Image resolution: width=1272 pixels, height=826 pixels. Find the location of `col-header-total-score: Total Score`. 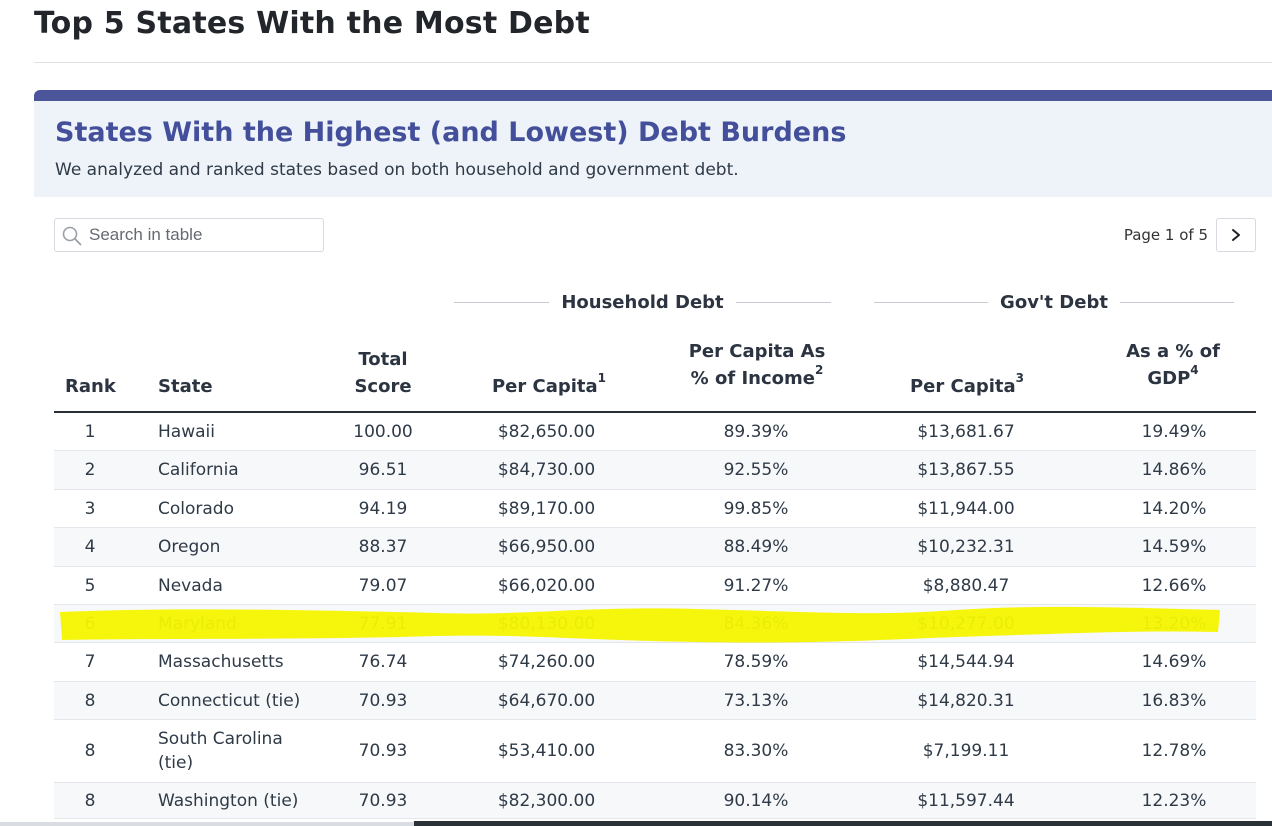

col-header-total-score: Total Score is located at coordinates (383, 373).